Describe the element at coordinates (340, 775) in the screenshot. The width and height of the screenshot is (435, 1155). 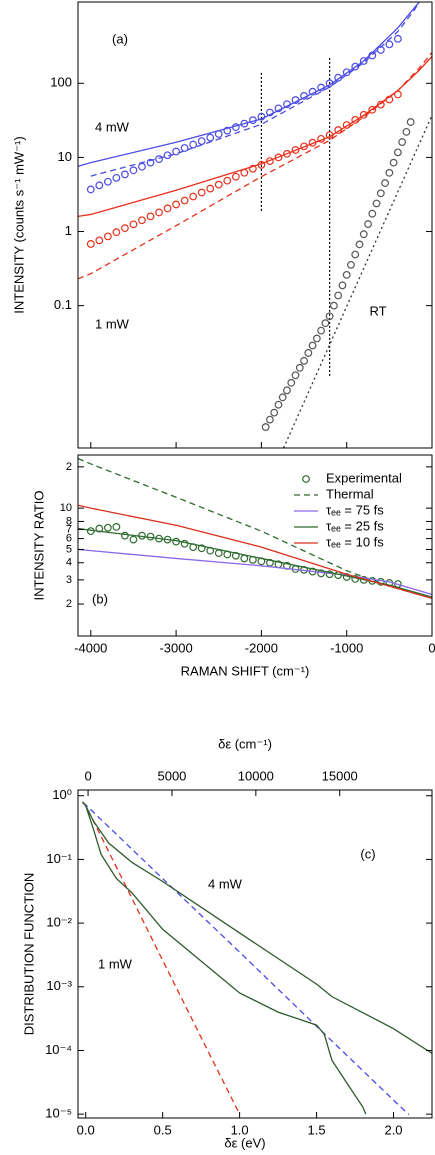
I see `x2-tick-label: 15000` at that location.